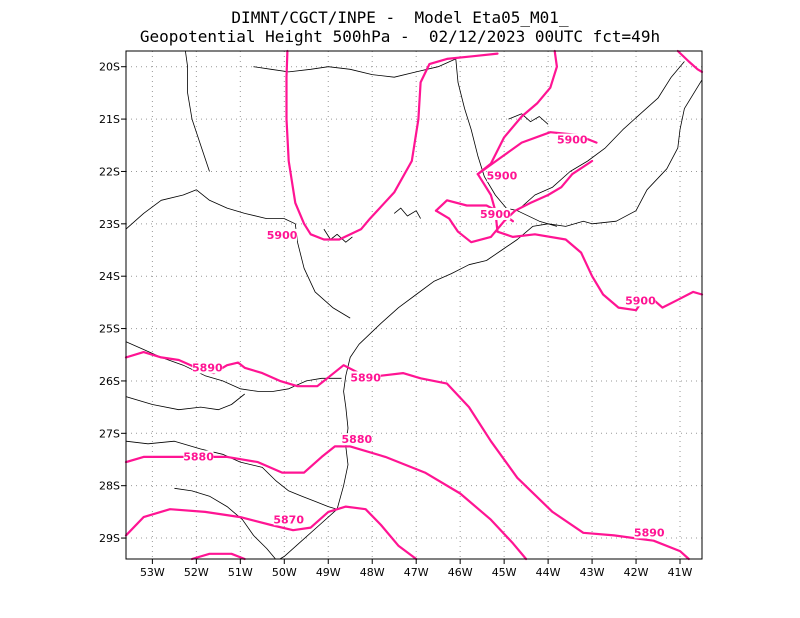 The image size is (800, 618). I want to click on tick-label-lat: 27S, so click(109, 433).